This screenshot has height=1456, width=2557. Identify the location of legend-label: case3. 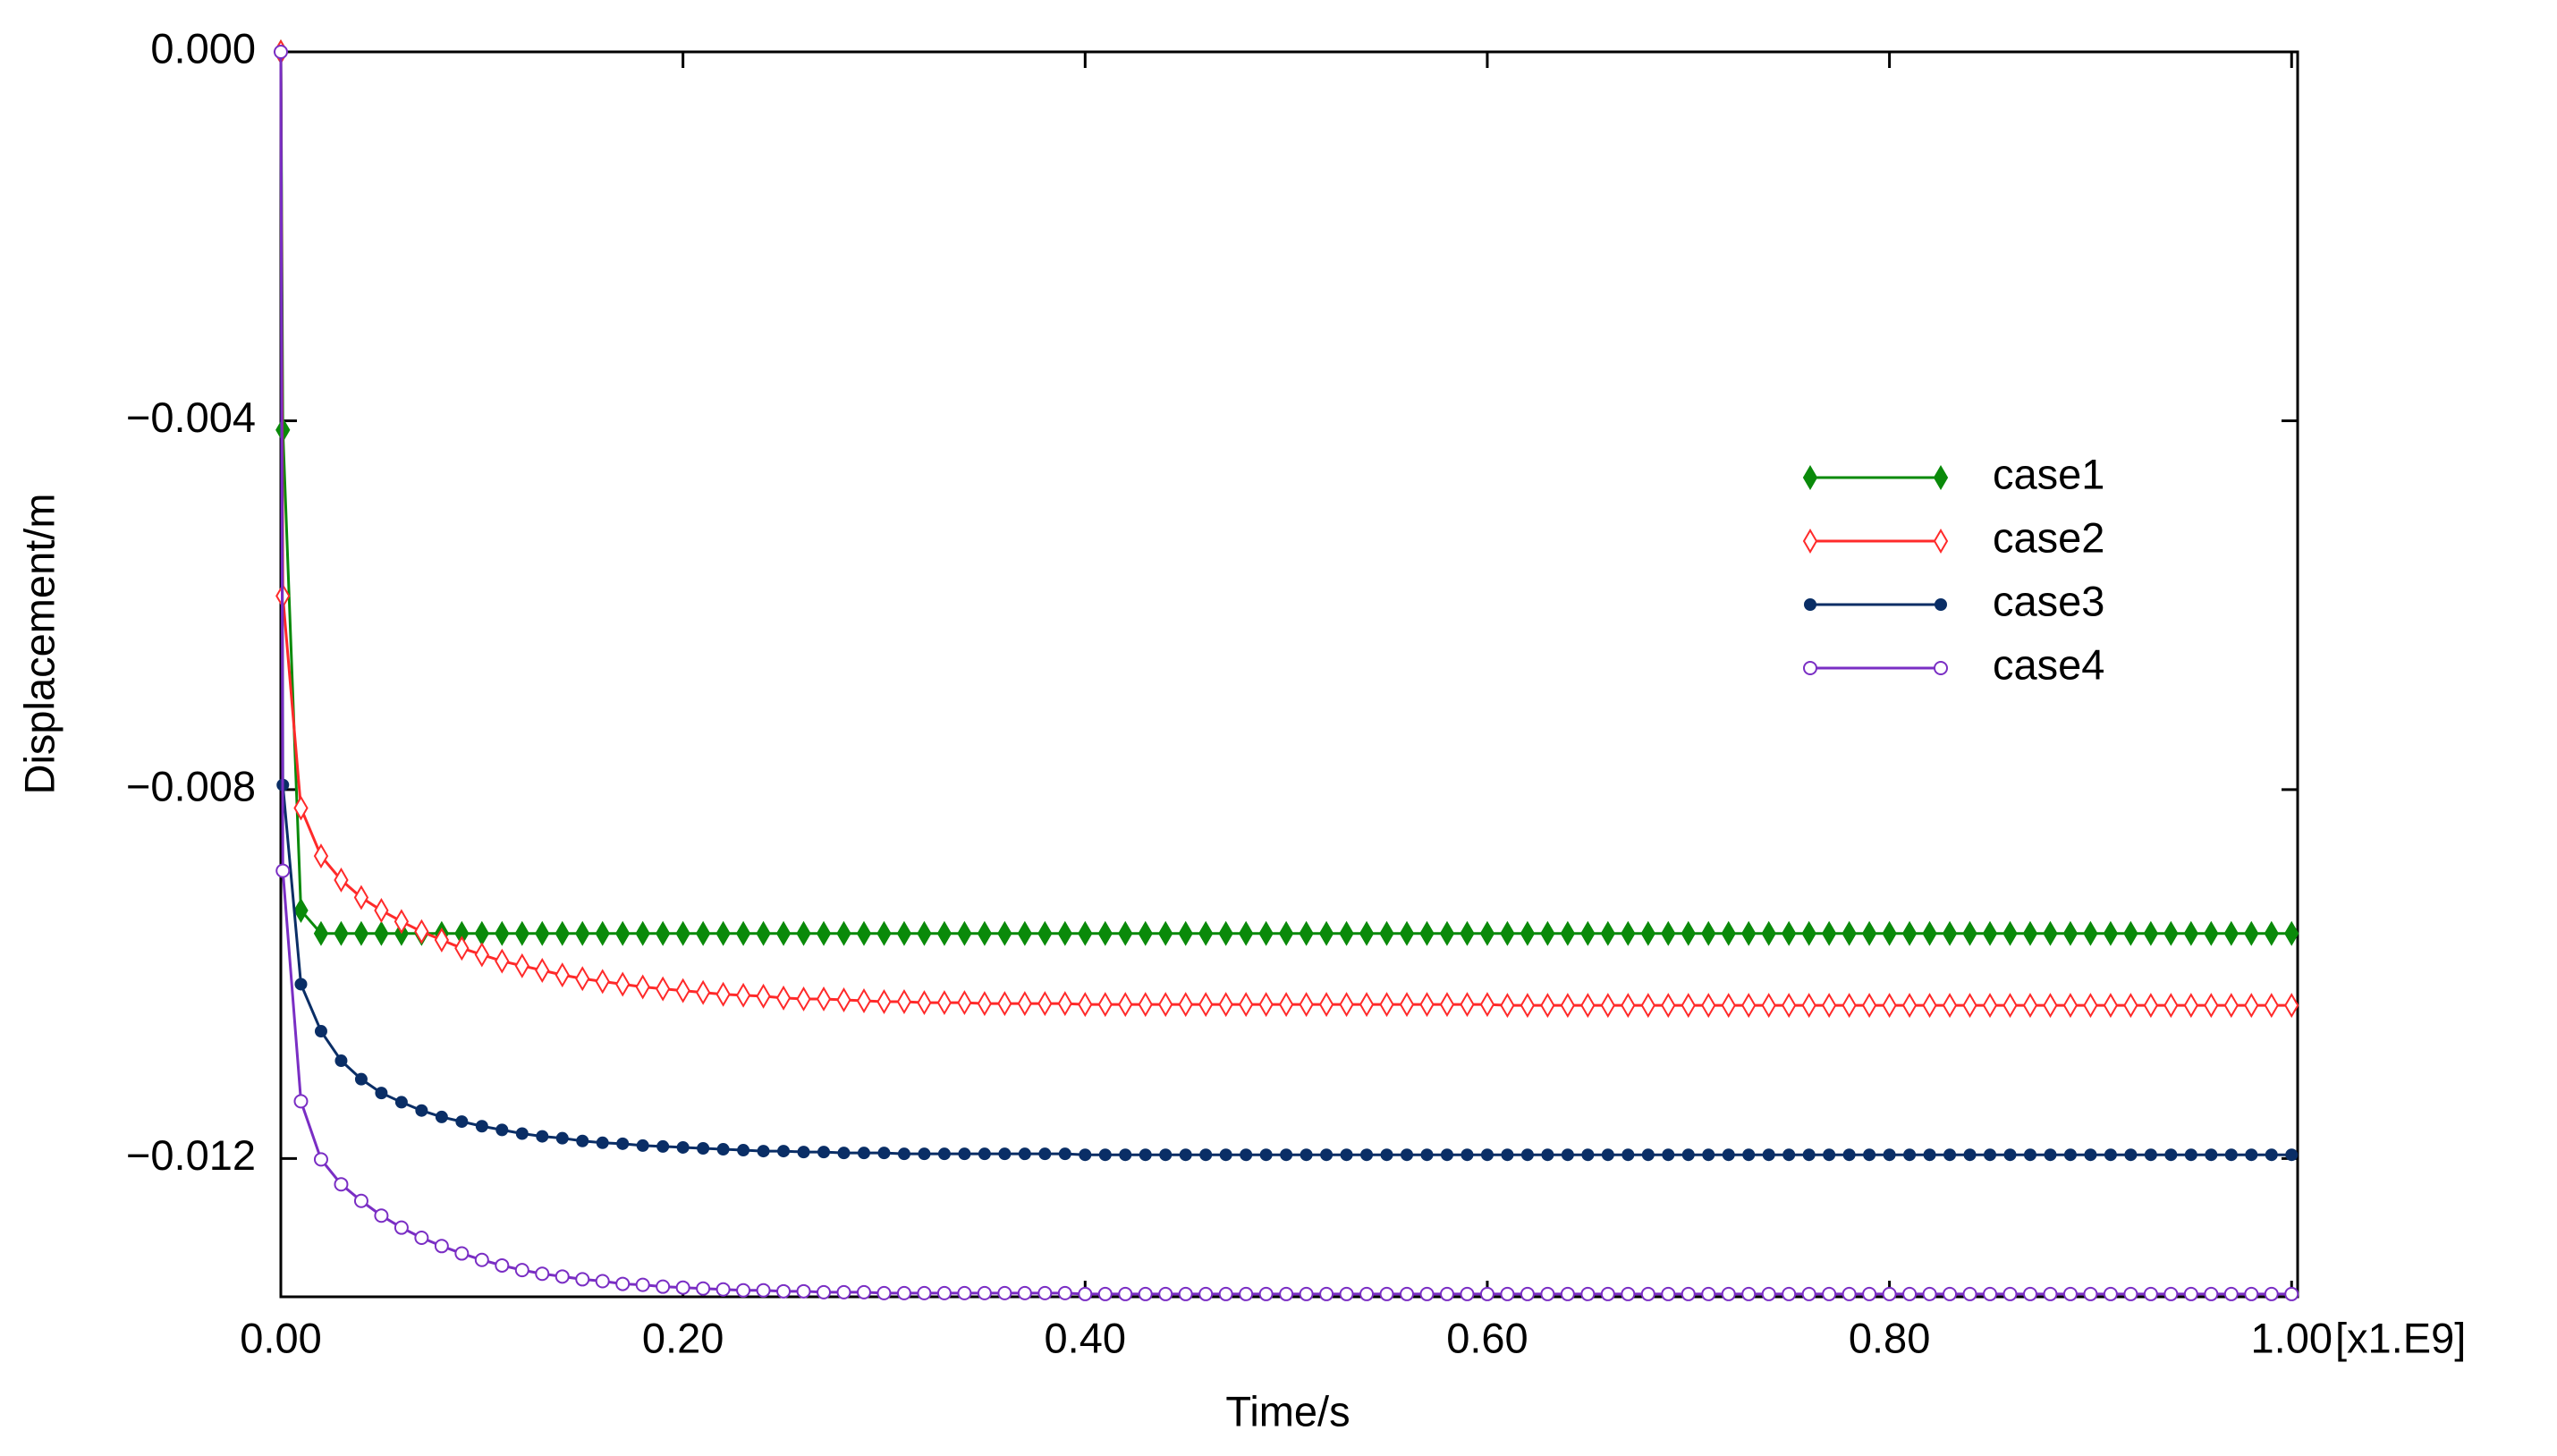
(2048, 600).